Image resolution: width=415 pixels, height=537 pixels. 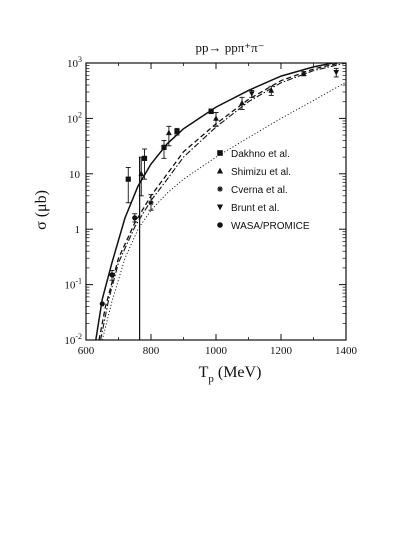 I want to click on data-point-cverna-et-al, so click(x=151, y=203).